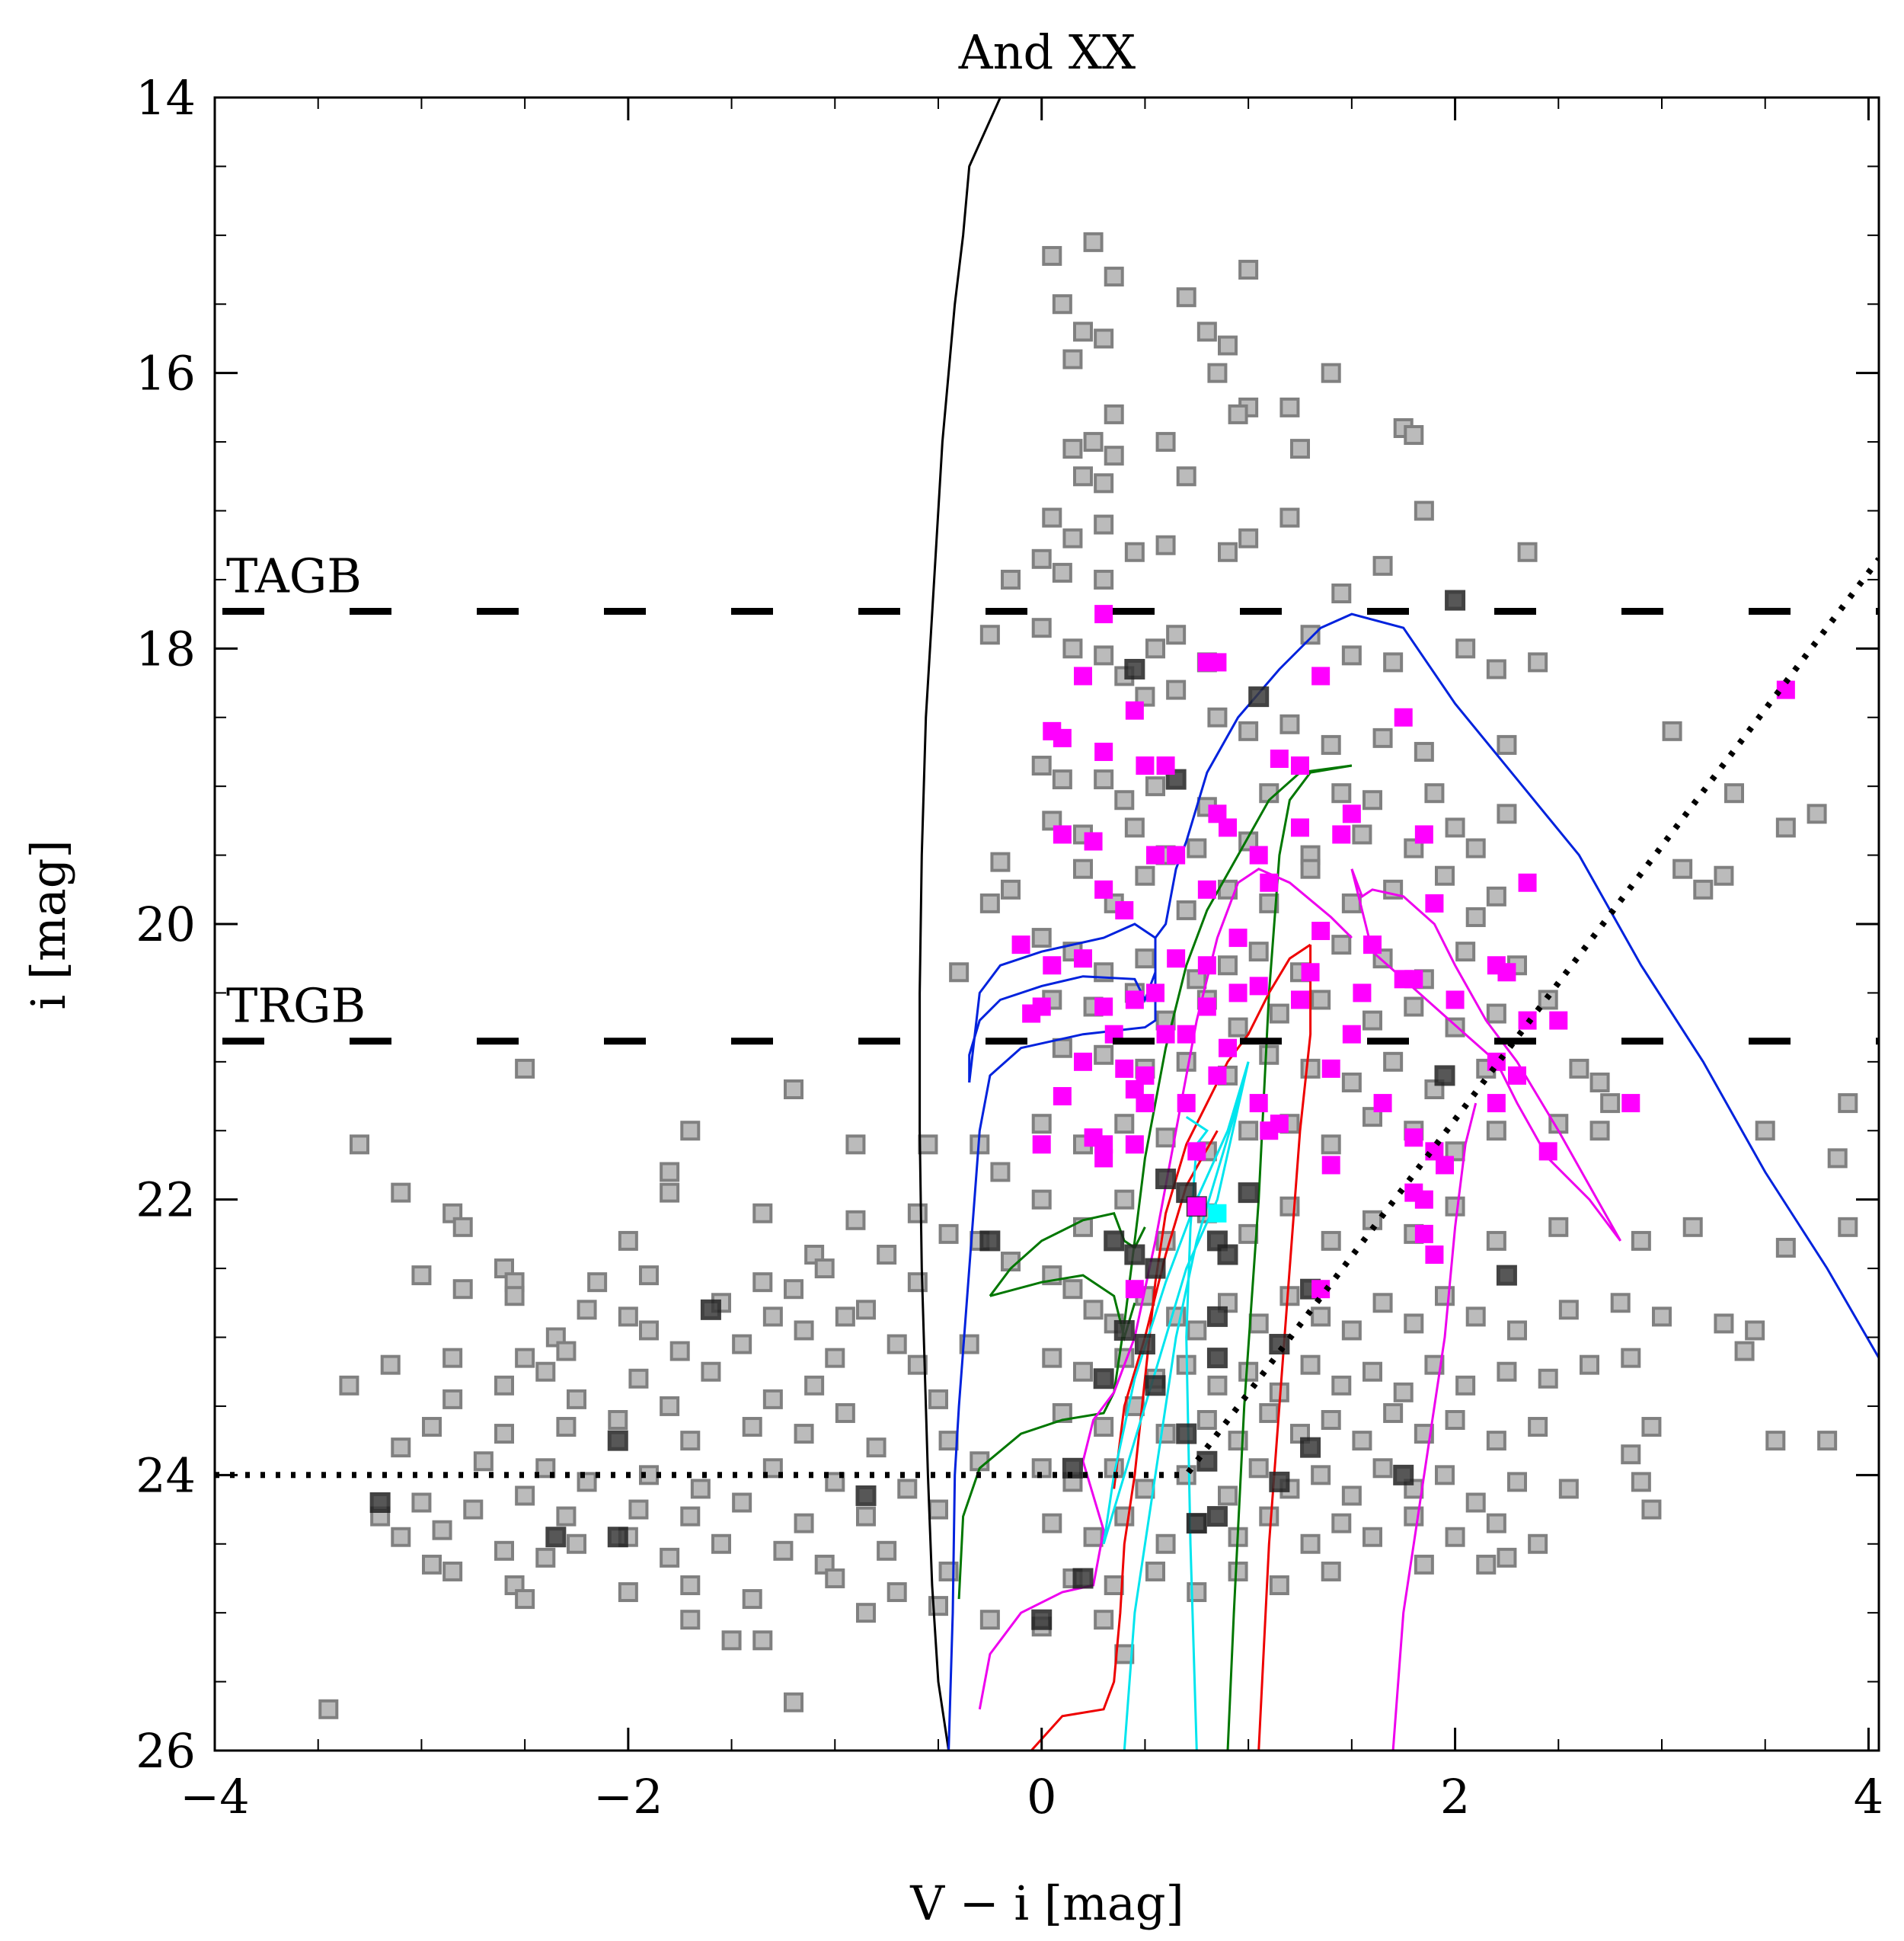 This screenshot has width=1904, height=1941. What do you see at coordinates (215, 1796) in the screenshot?
I see `x-tick-label-0: −4` at bounding box center [215, 1796].